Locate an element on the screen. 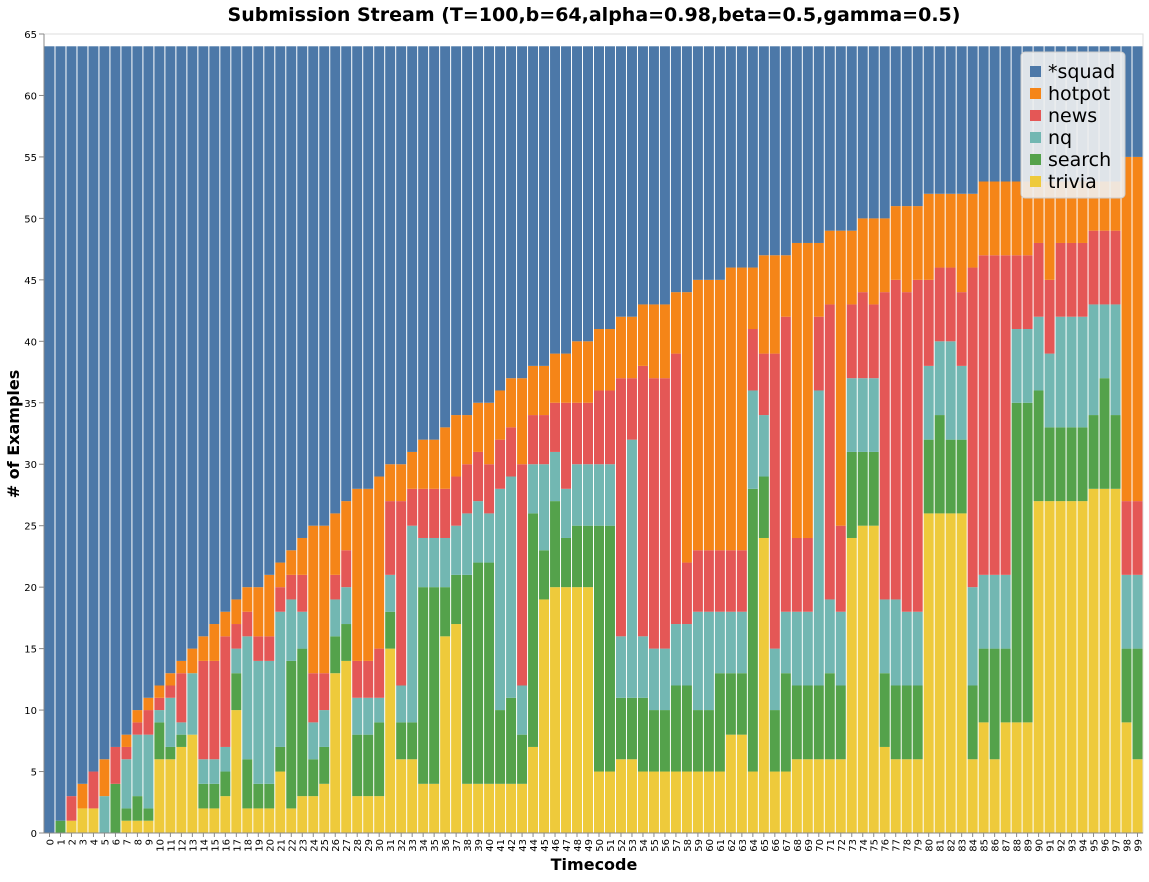 The image size is (1149, 882). x-tick-label: 43 is located at coordinates (523, 845).